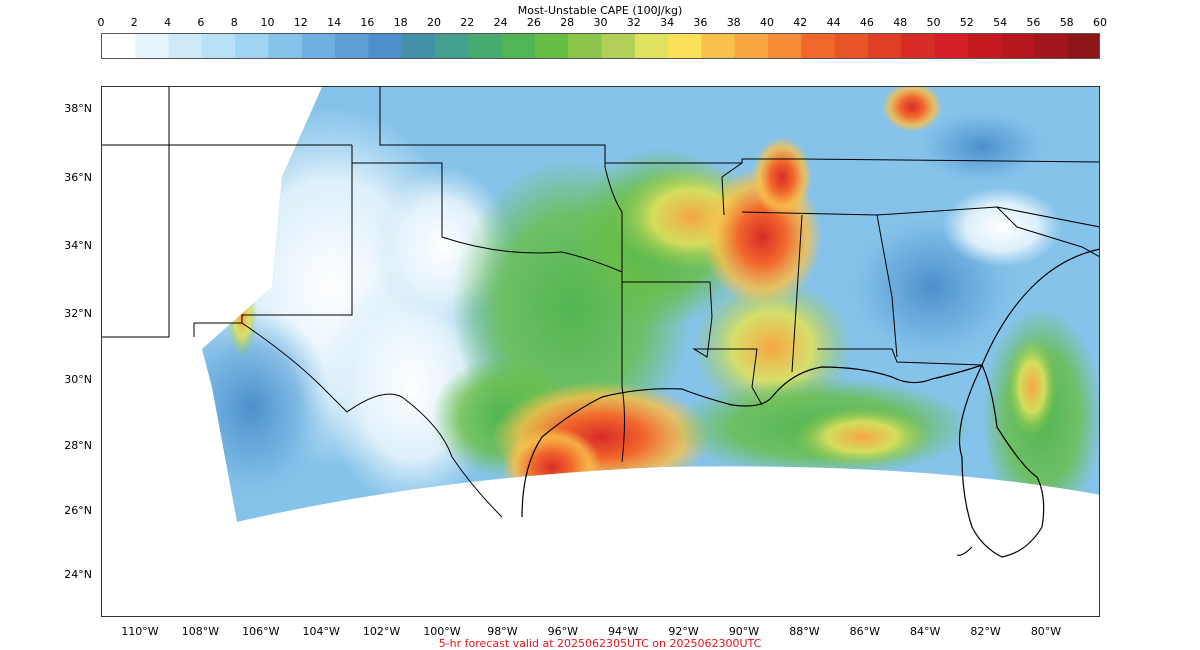  What do you see at coordinates (201, 22) in the screenshot?
I see `colorbar-tick-label: 6` at bounding box center [201, 22].